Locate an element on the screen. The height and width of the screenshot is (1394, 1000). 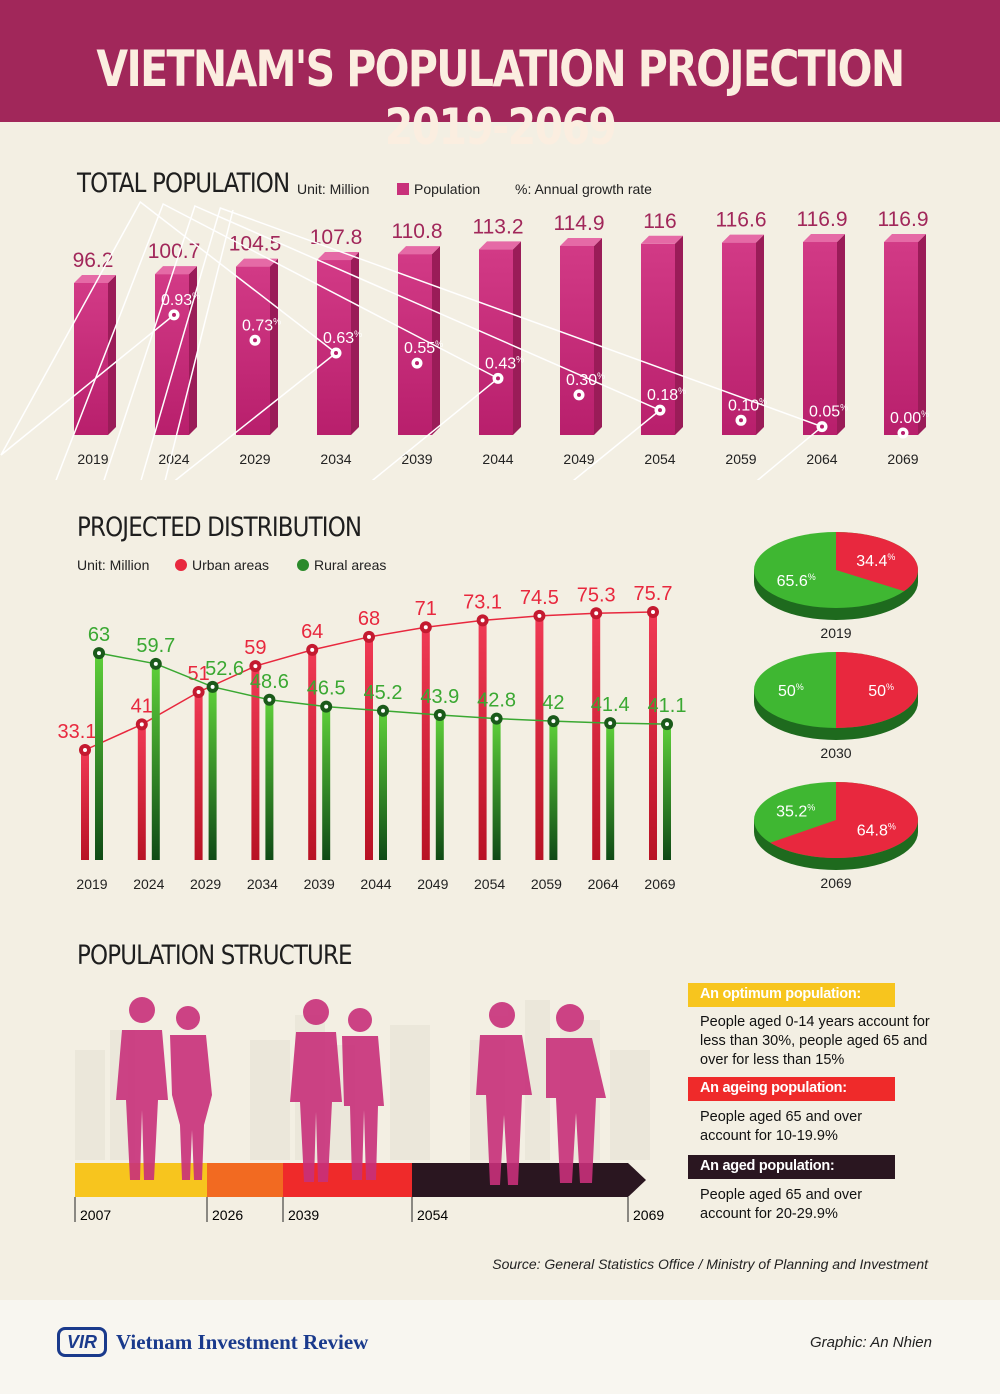
timeline-ageing is located at coordinates (347, 1180).